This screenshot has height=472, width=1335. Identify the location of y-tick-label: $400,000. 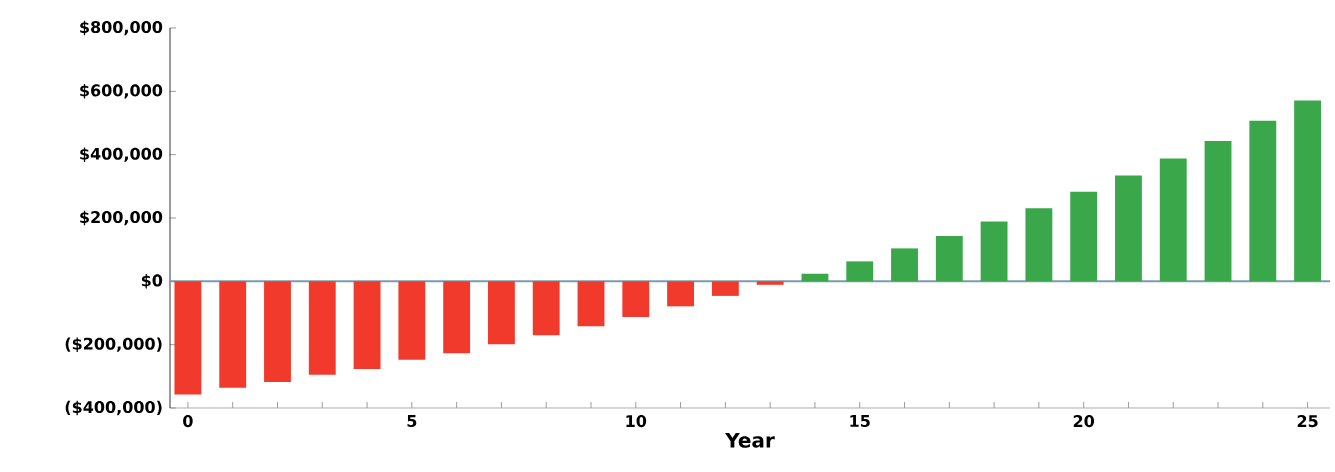
(121, 154).